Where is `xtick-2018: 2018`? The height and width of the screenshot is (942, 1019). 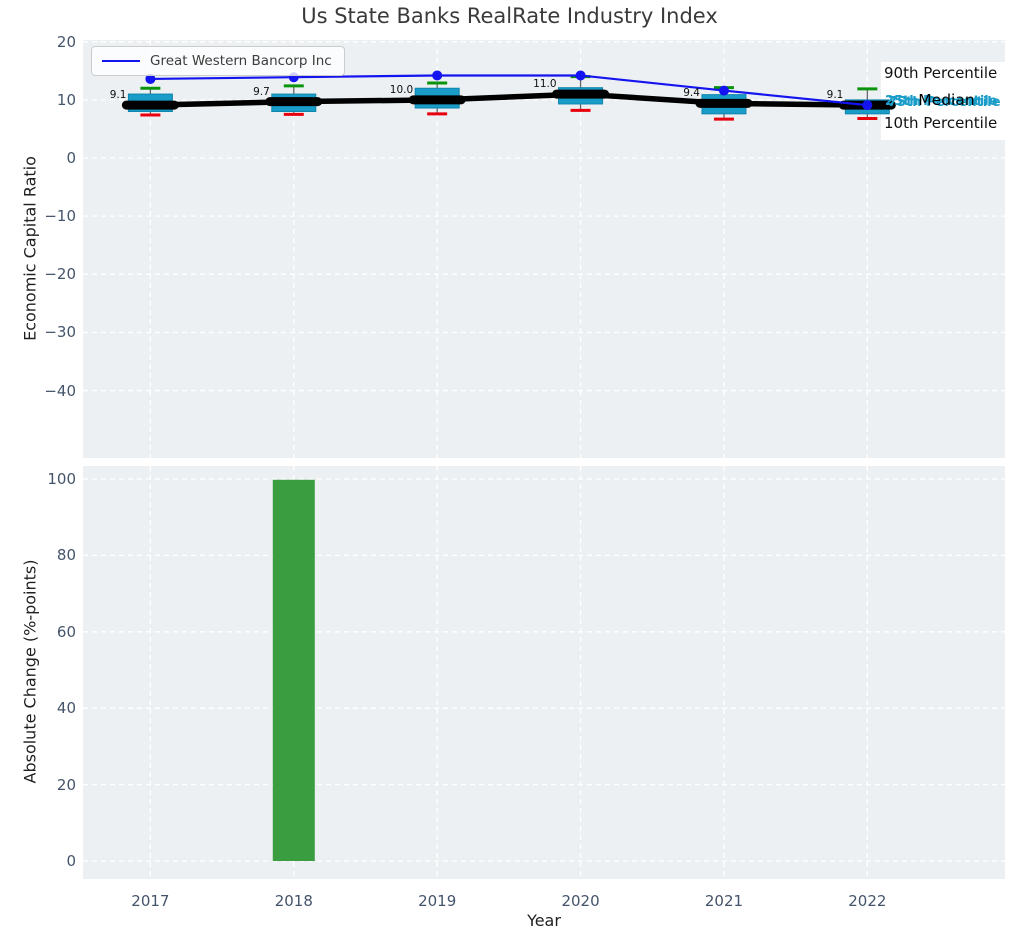 xtick-2018: 2018 is located at coordinates (293, 901).